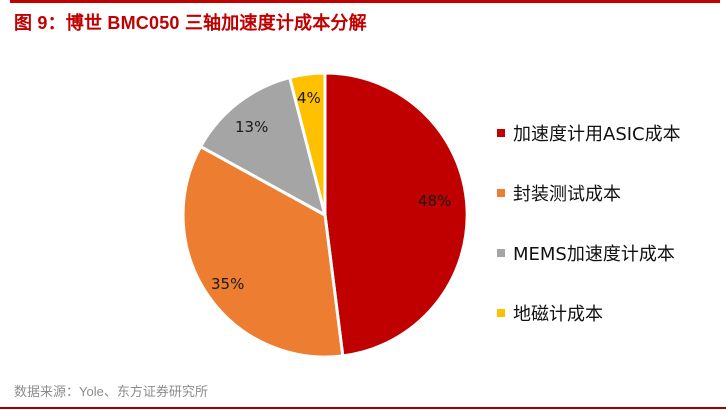 The image size is (726, 410). I want to click on slice-label-mems: 13%, so click(251, 127).